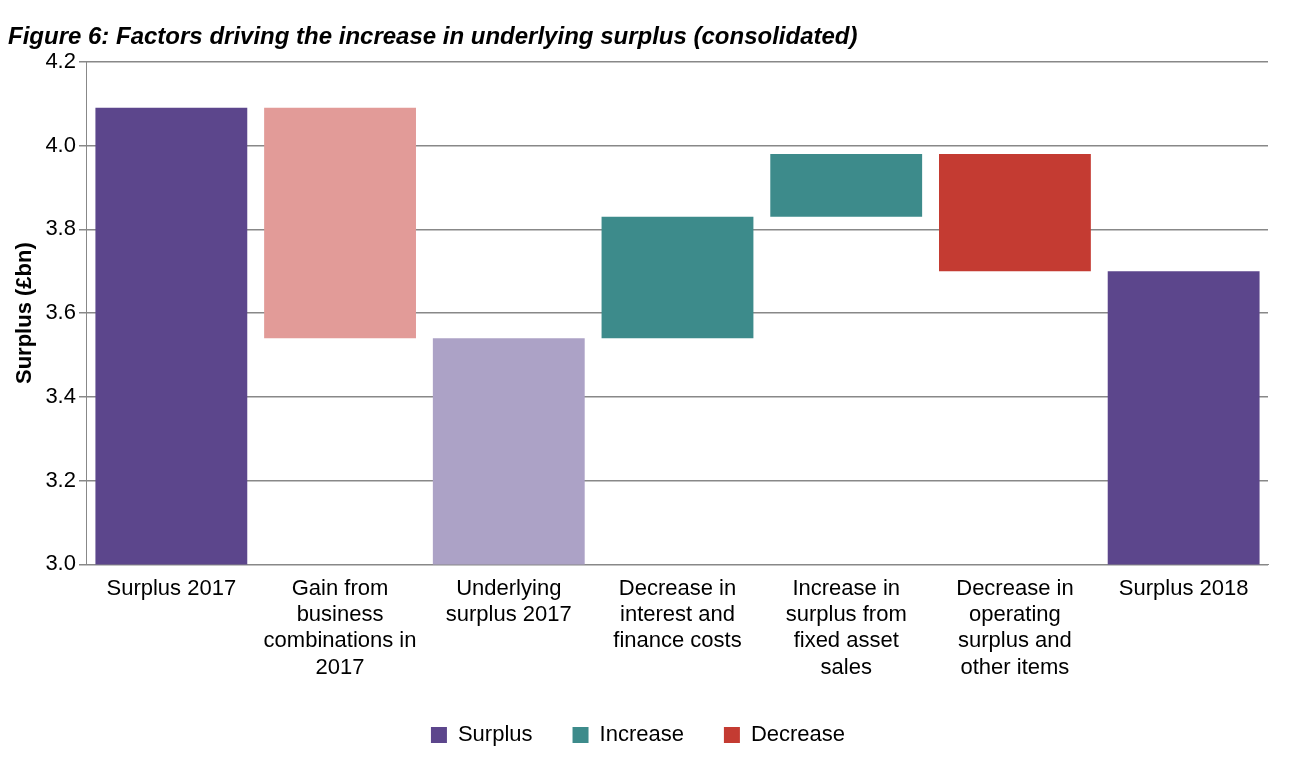 The image size is (1298, 766). What do you see at coordinates (60, 144) in the screenshot?
I see `y-tick-label: 4.0` at bounding box center [60, 144].